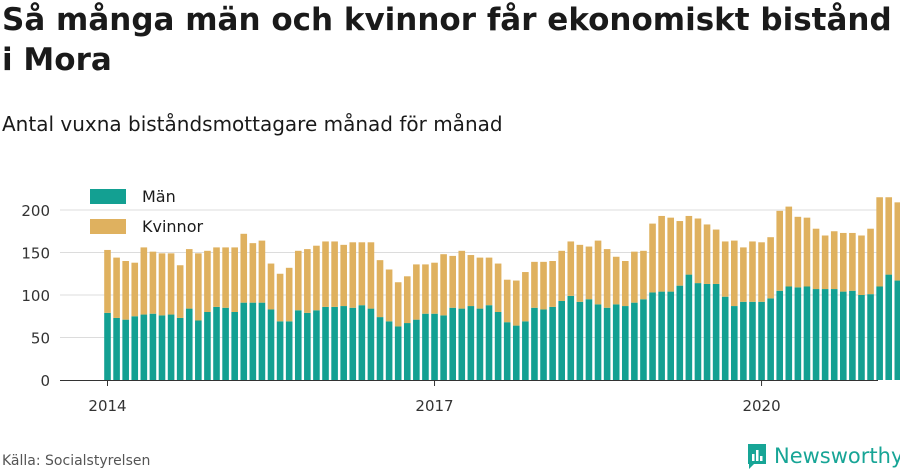 This screenshot has width=900, height=474. What do you see at coordinates (76, 461) in the screenshot?
I see `source-note: Källa: Socialstyrelsen` at bounding box center [76, 461].